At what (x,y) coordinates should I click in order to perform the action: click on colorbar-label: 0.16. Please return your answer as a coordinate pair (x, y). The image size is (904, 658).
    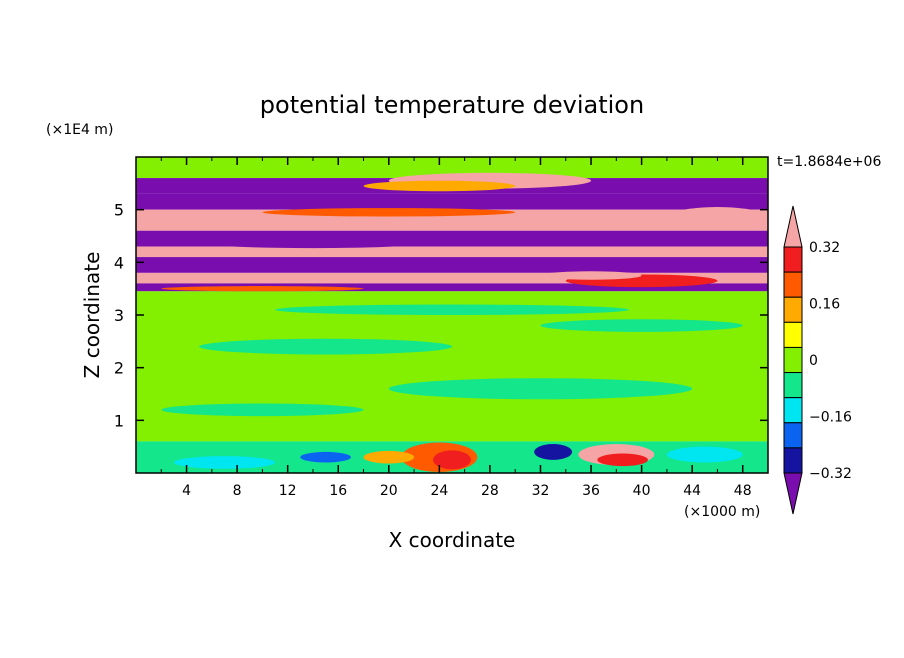
    Looking at the image, I should click on (824, 305).